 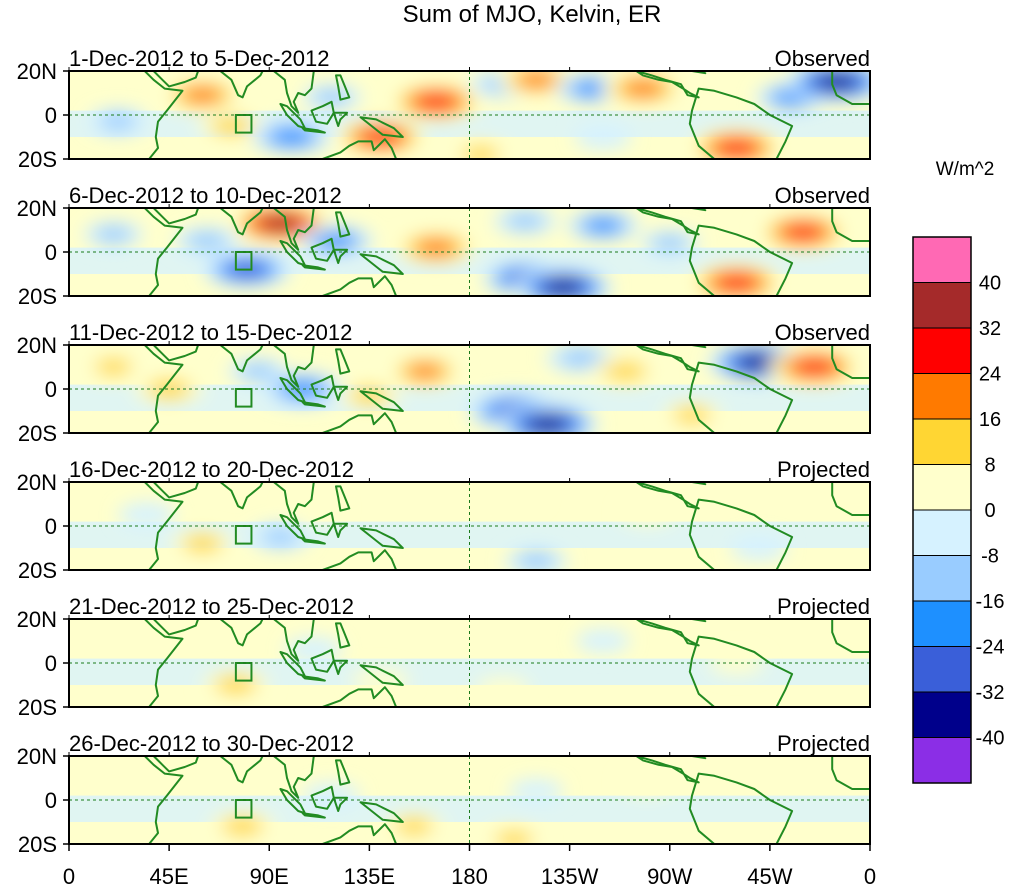 What do you see at coordinates (769, 876) in the screenshot?
I see `x-tick-label: 45W` at bounding box center [769, 876].